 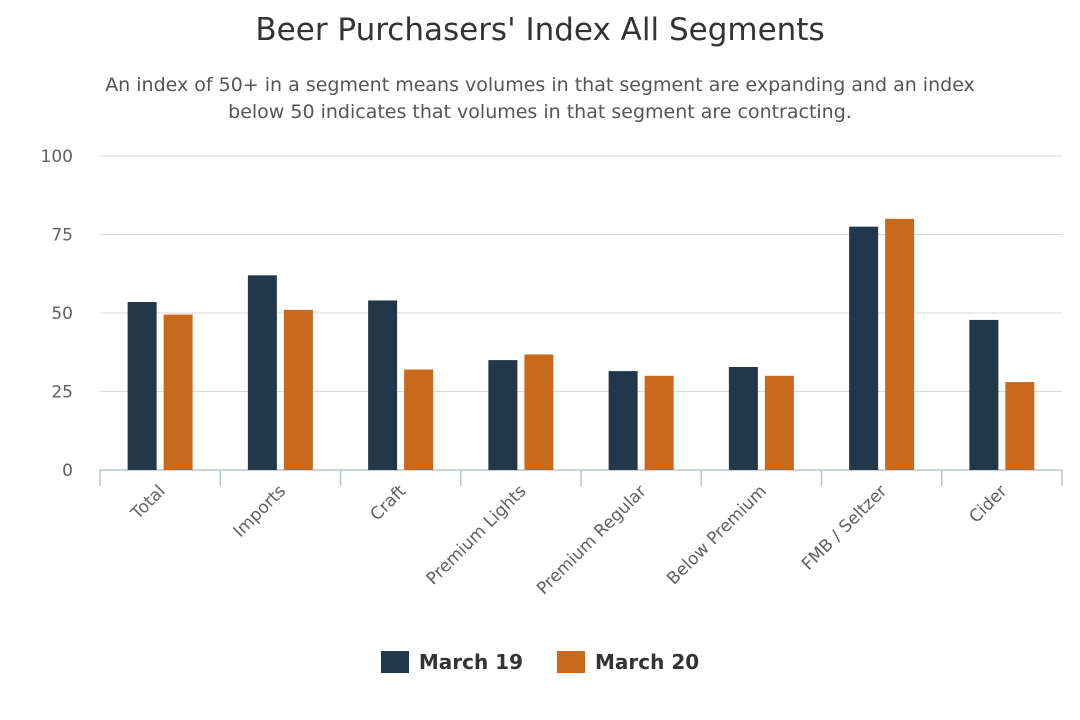 I want to click on bar-series-0-total, so click(x=142, y=386).